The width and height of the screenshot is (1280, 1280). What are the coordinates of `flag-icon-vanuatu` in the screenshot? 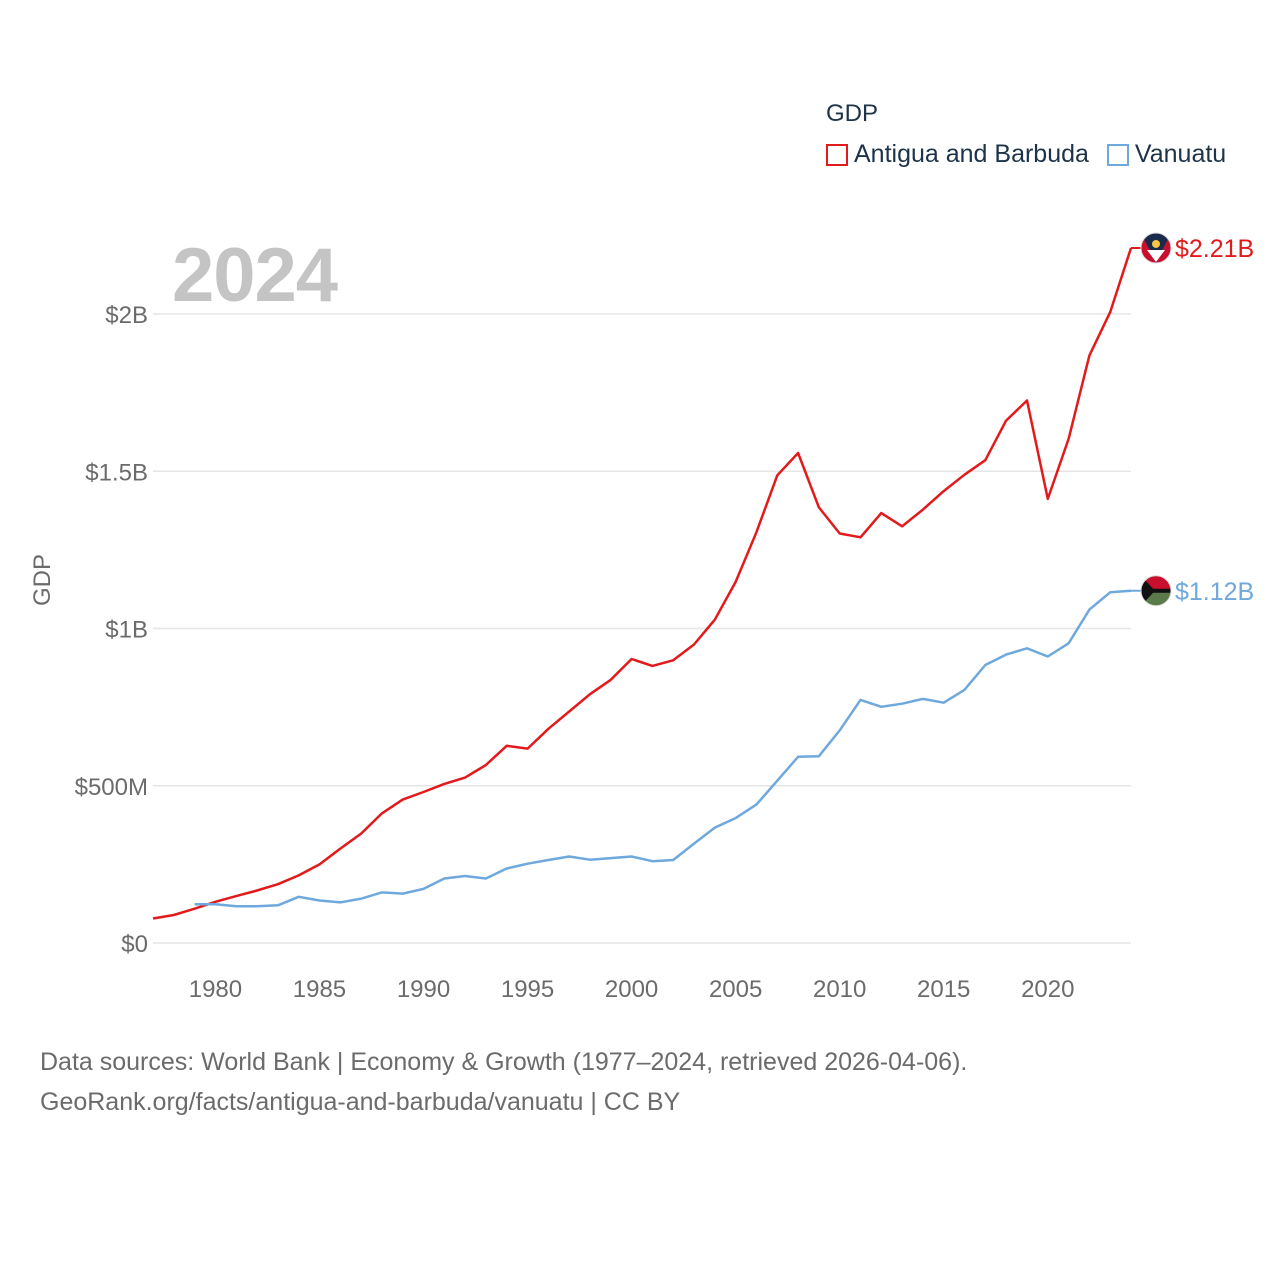 It's located at (1156, 590).